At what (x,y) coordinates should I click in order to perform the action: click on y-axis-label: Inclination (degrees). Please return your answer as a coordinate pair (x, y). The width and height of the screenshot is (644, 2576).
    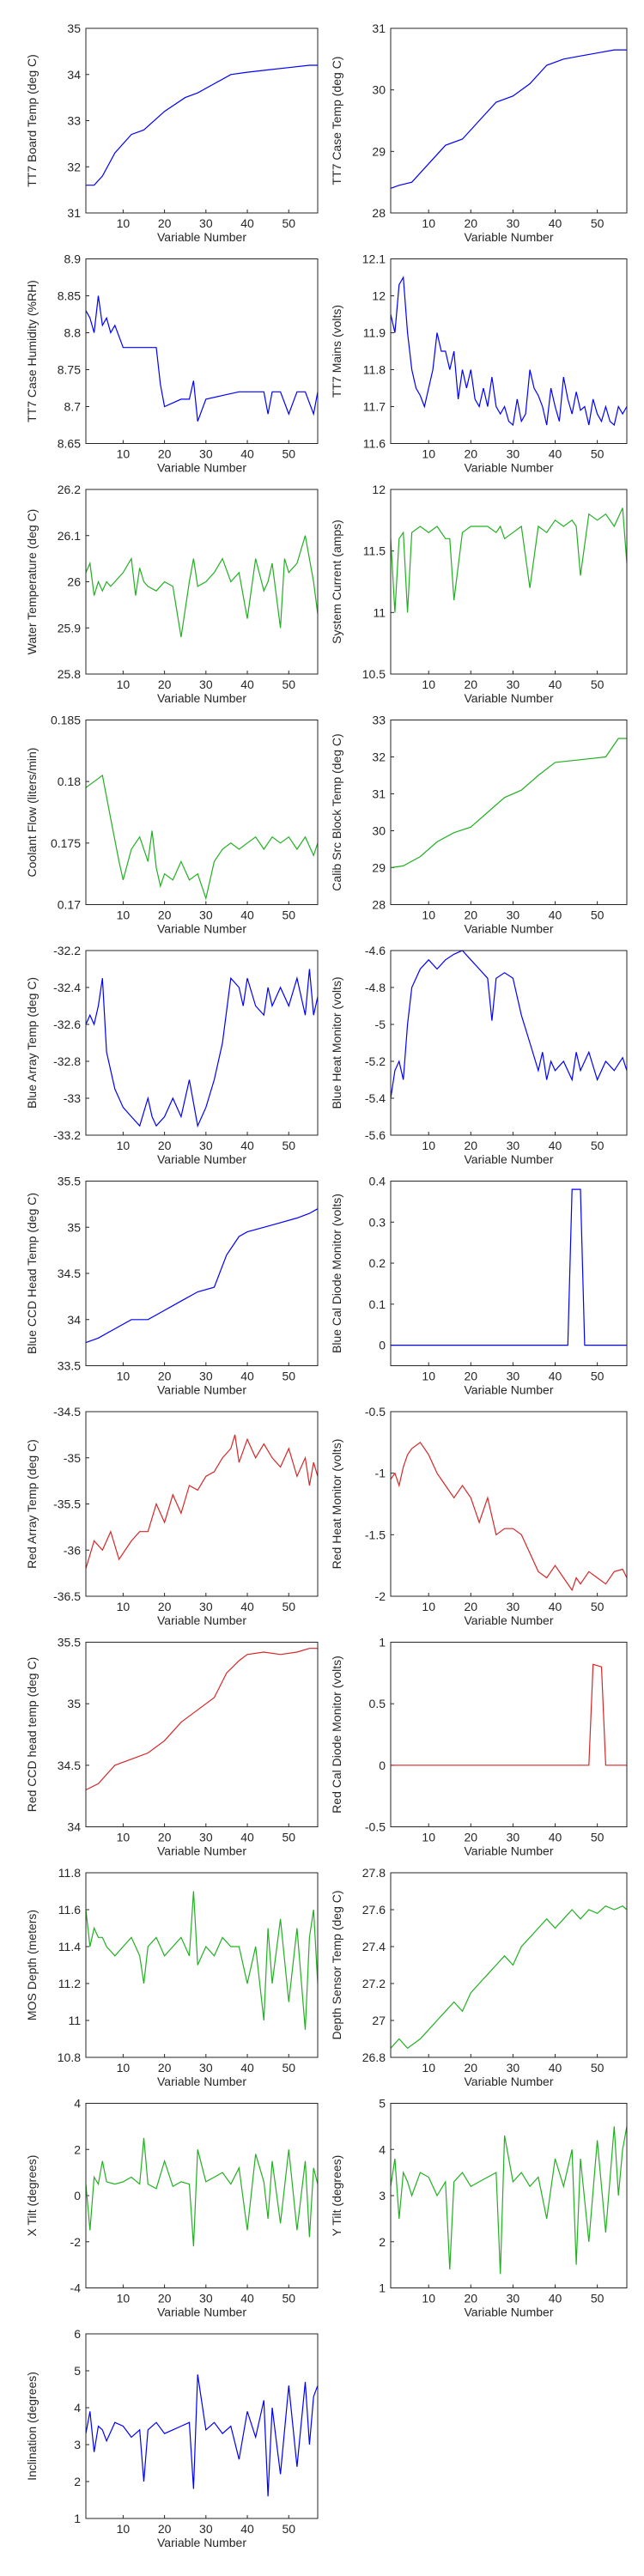
    Looking at the image, I should click on (32, 2427).